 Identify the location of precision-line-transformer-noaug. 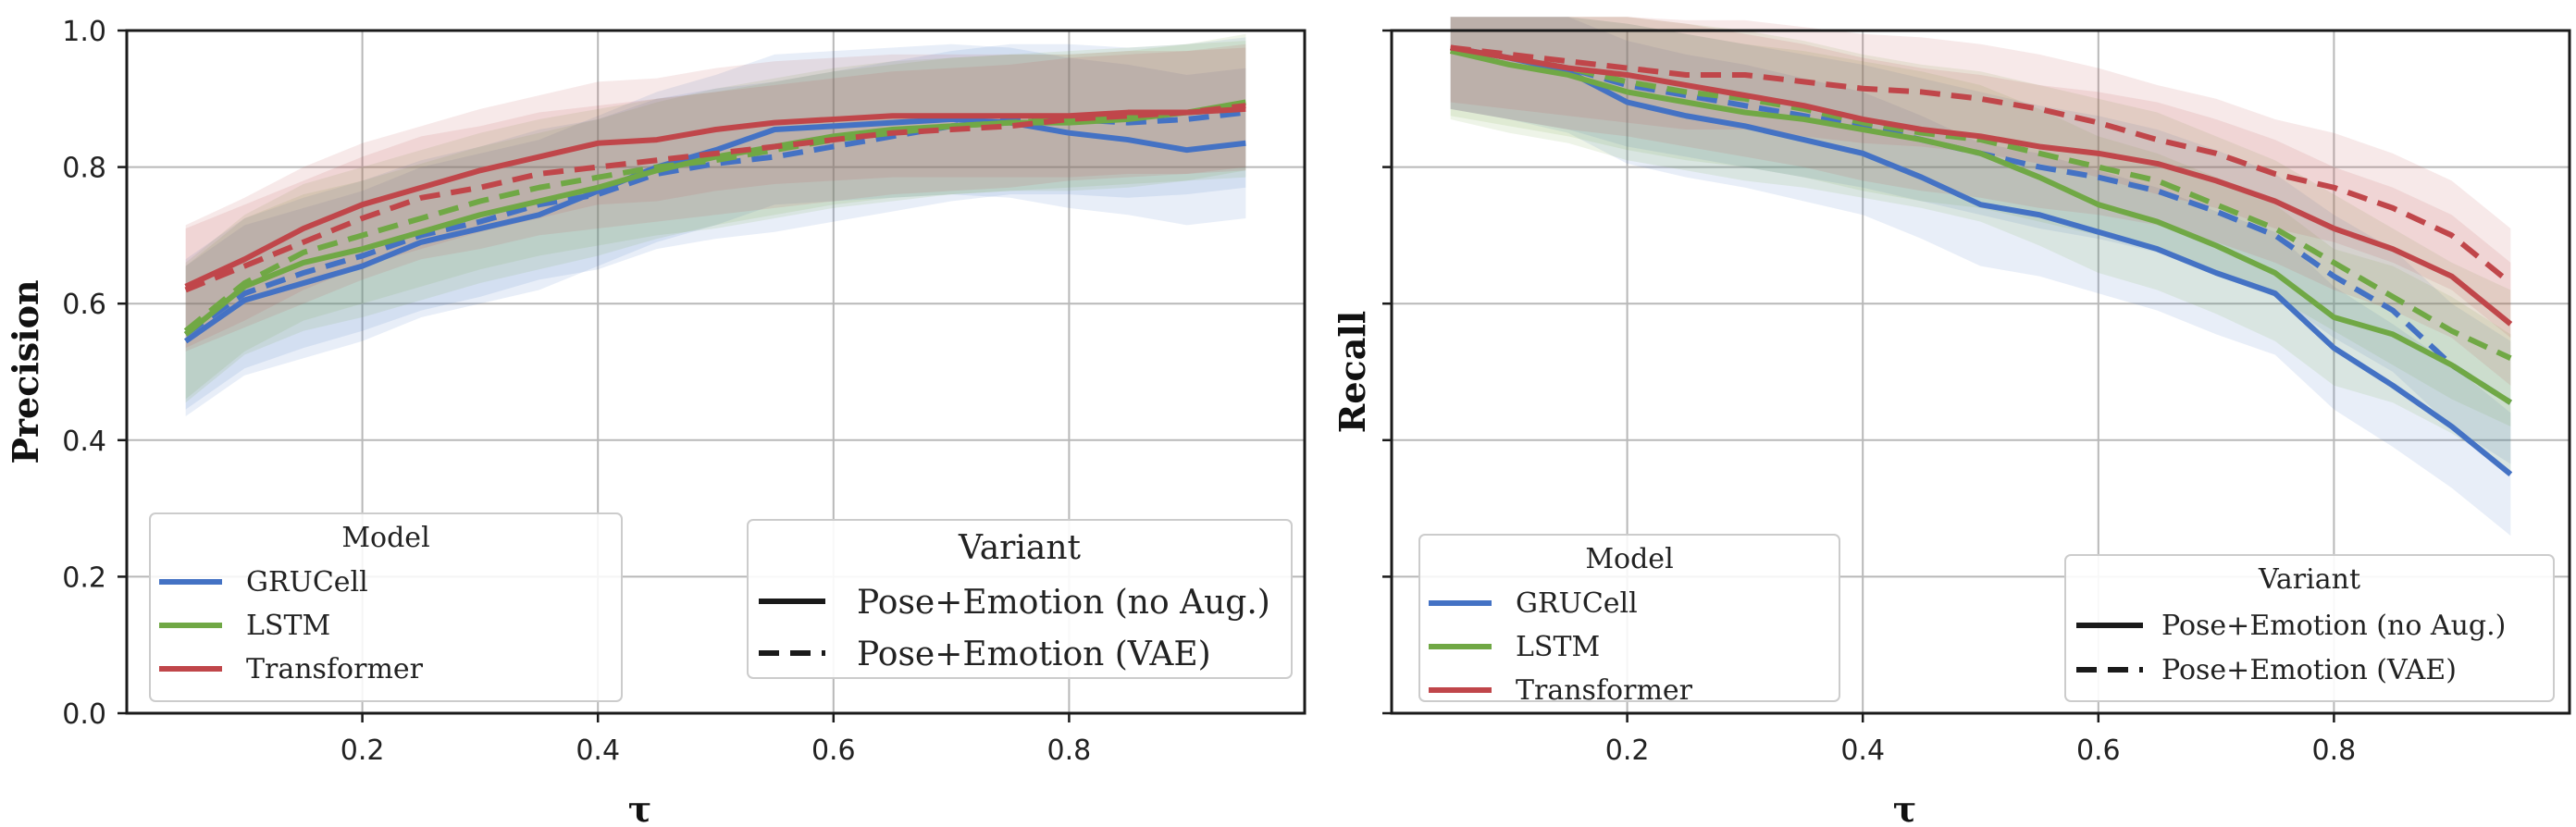
(715, 197).